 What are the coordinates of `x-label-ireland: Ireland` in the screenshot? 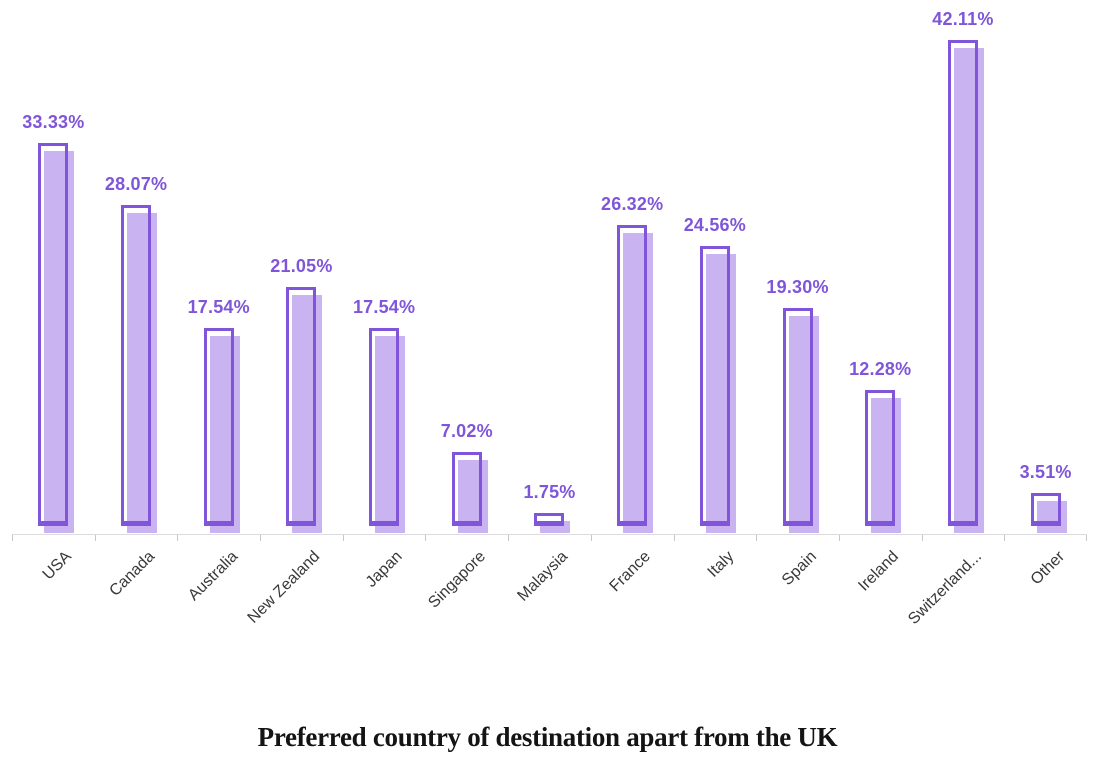 It's located at (879, 571).